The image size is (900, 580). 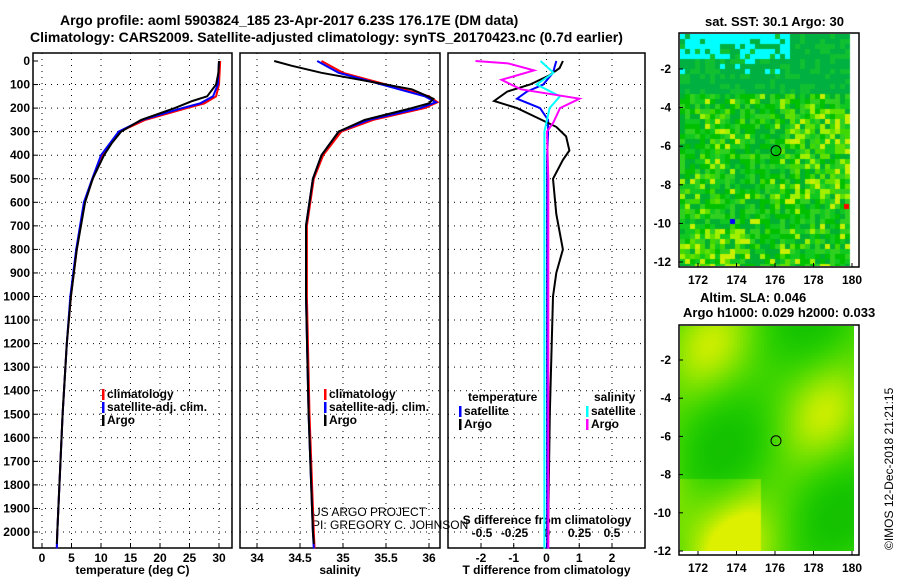 I want to click on x-tick-label: 35.5, so click(x=386, y=558).